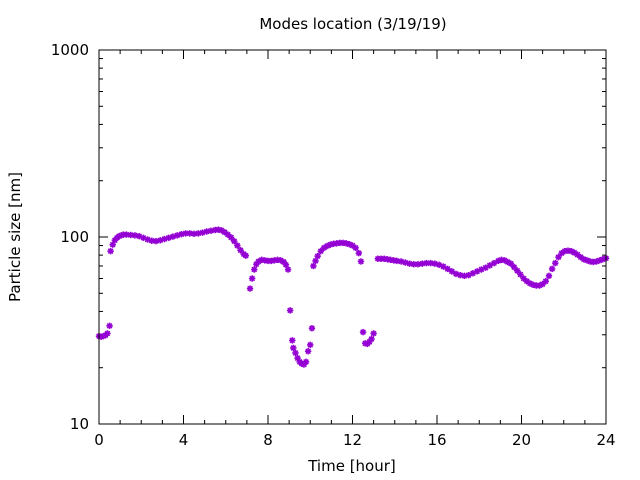 This screenshot has width=640, height=480. I want to click on y-tick-label: 10, so click(79, 424).